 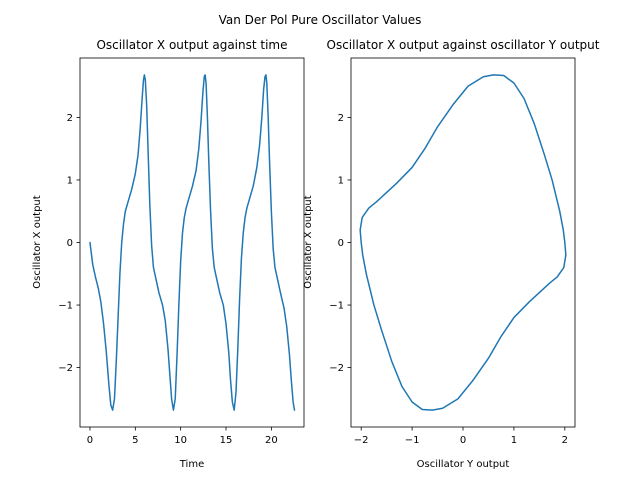 What do you see at coordinates (463, 440) in the screenshot?
I see `right-plot-xtick-label: 0` at bounding box center [463, 440].